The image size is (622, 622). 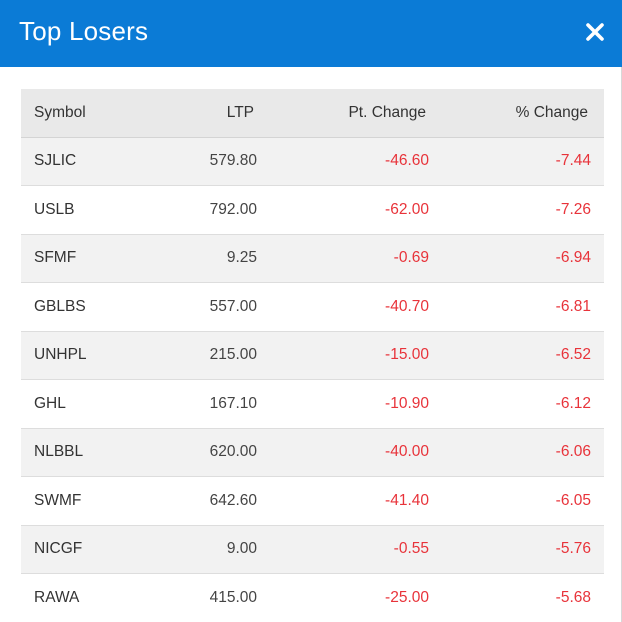 What do you see at coordinates (76, 355) in the screenshot?
I see `cell-symbol: UNHPL` at bounding box center [76, 355].